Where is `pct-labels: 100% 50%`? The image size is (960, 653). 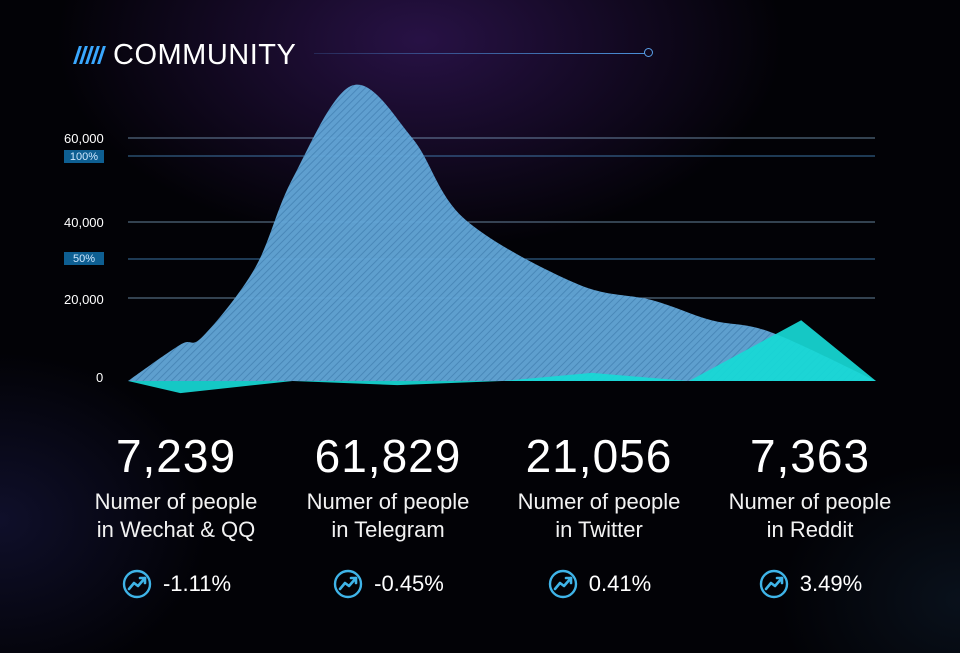
pct-labels: 100% 50% is located at coordinates (84, 207).